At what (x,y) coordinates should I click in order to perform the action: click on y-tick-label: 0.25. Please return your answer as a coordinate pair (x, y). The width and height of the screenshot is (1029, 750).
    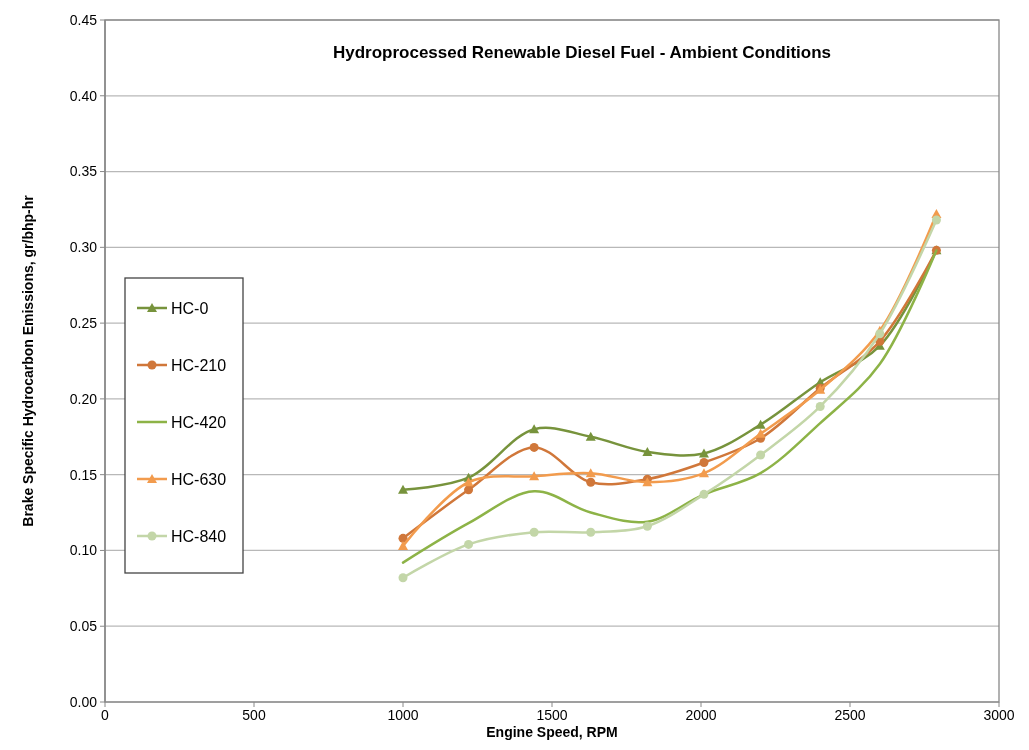
    Looking at the image, I should click on (83, 323).